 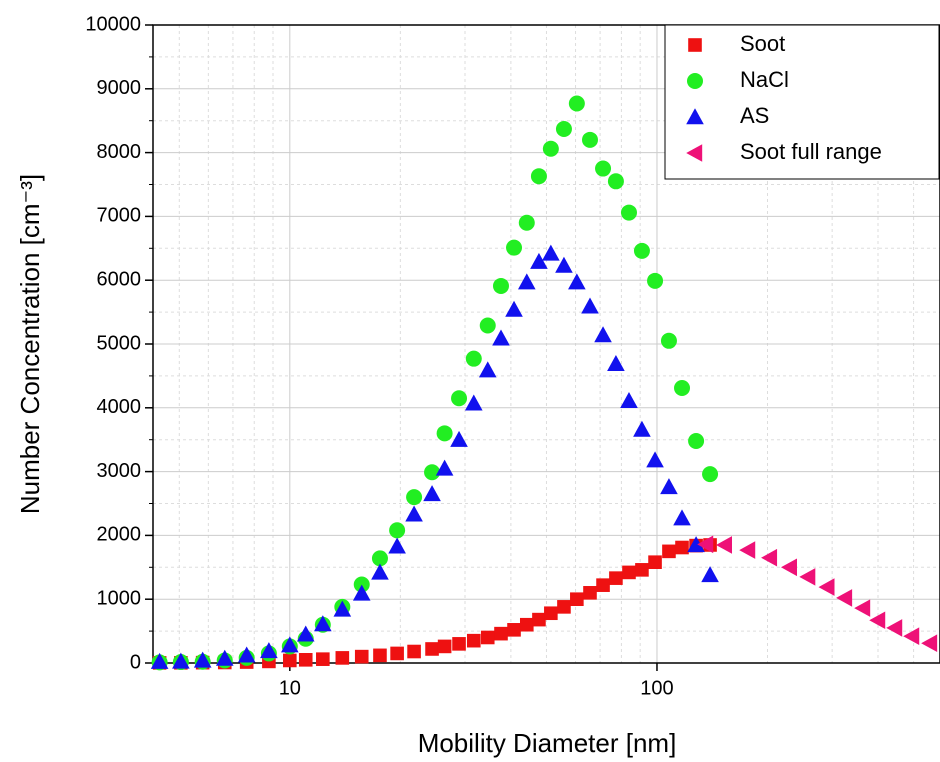 I want to click on y-axis-label: Number Concentration [cm⁻³], so click(x=30, y=344).